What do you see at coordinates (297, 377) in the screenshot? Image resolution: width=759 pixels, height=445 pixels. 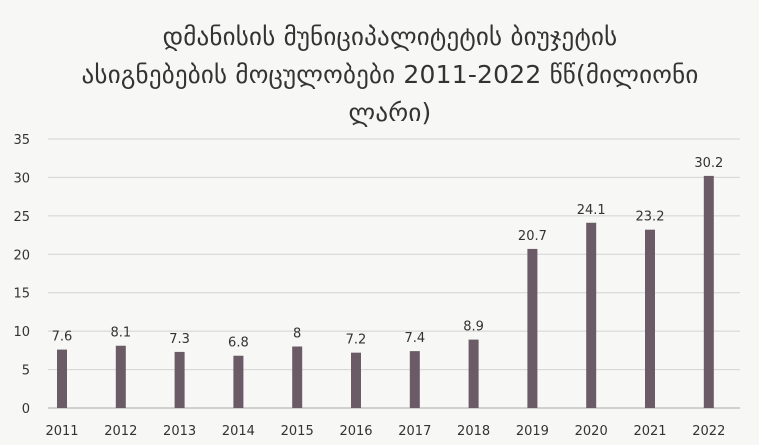 I see `bar-2015` at bounding box center [297, 377].